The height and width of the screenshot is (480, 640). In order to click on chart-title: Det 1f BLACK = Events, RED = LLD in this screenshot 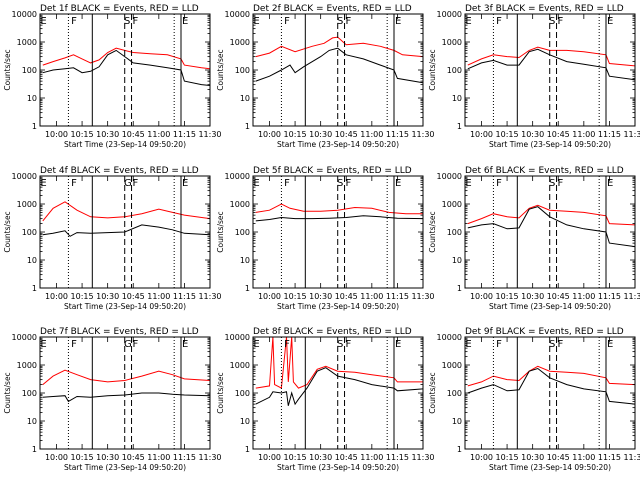, I will do `click(119, 9)`.